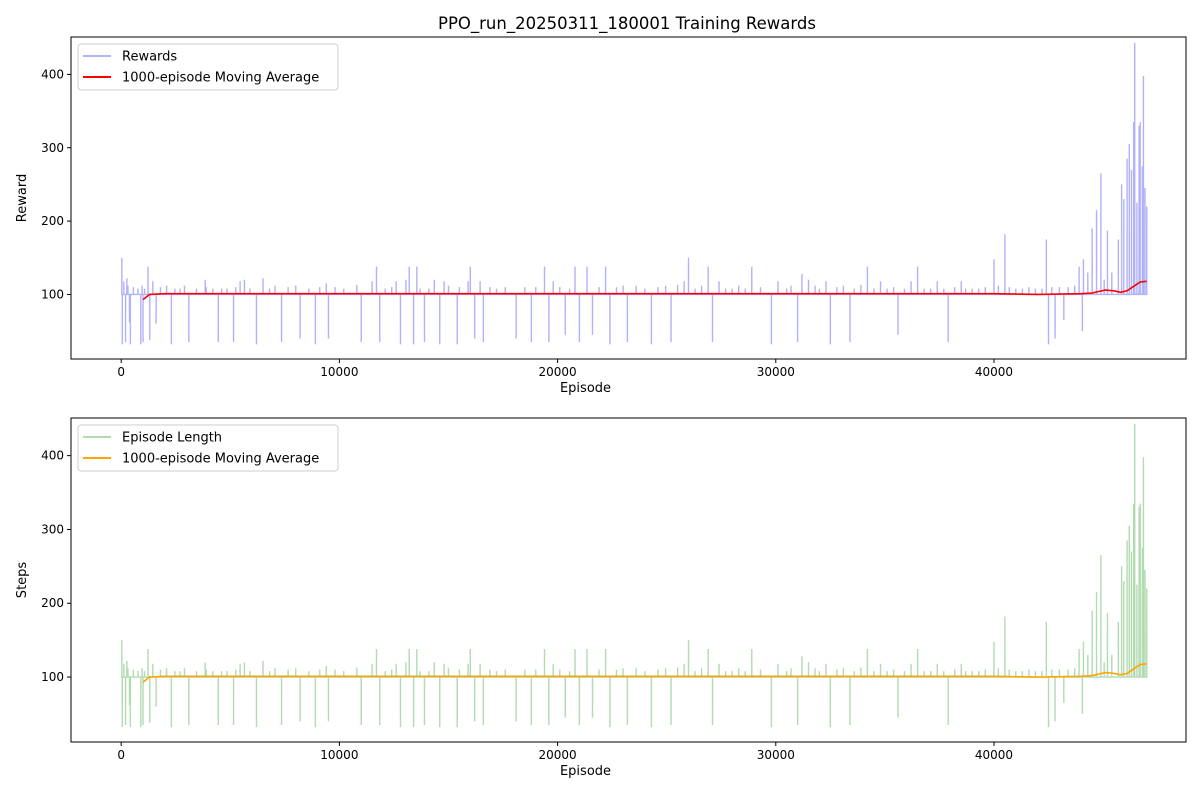 The width and height of the screenshot is (1200, 800). What do you see at coordinates (644, 672) in the screenshot?
I see `steps-moving-average-line` at bounding box center [644, 672].